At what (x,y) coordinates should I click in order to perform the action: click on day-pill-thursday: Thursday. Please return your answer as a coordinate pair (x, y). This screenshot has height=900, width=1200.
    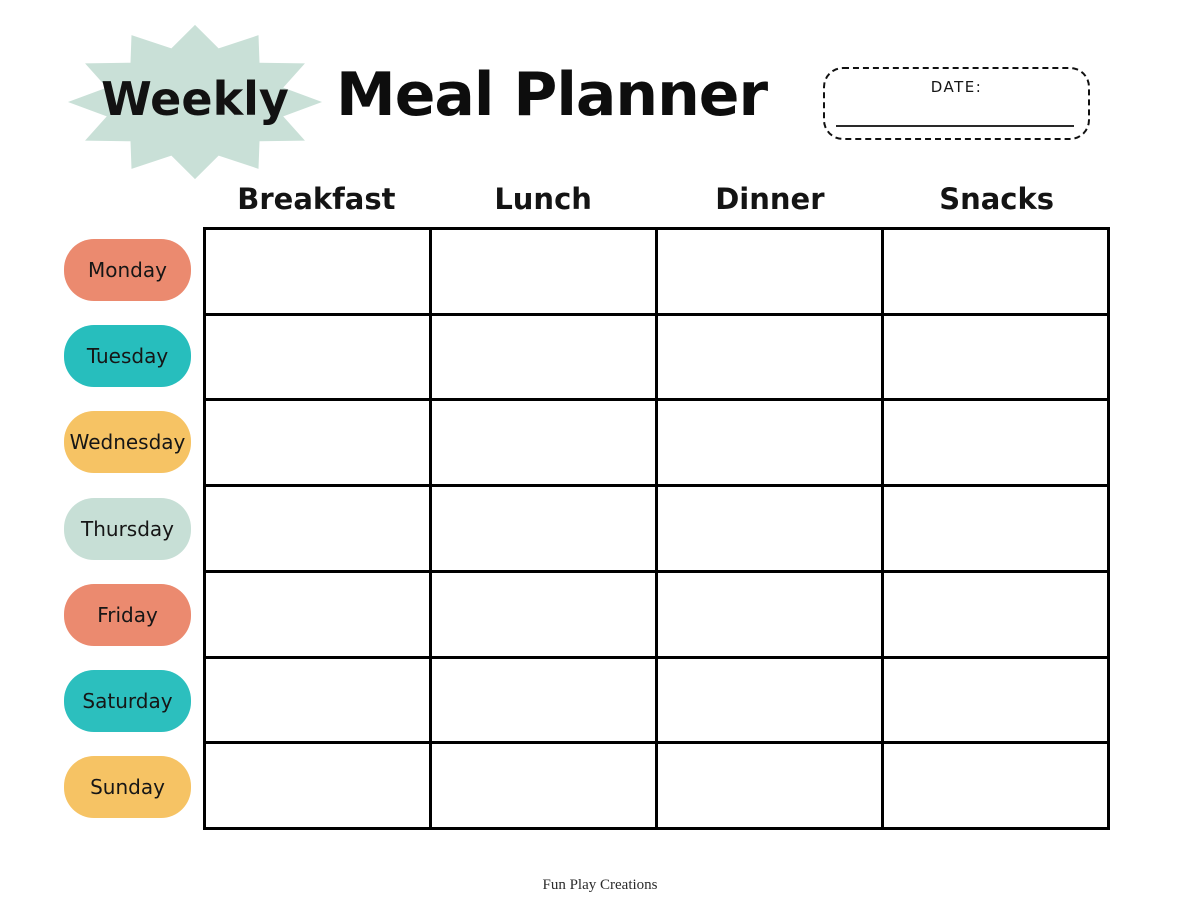
    Looking at the image, I should click on (127, 529).